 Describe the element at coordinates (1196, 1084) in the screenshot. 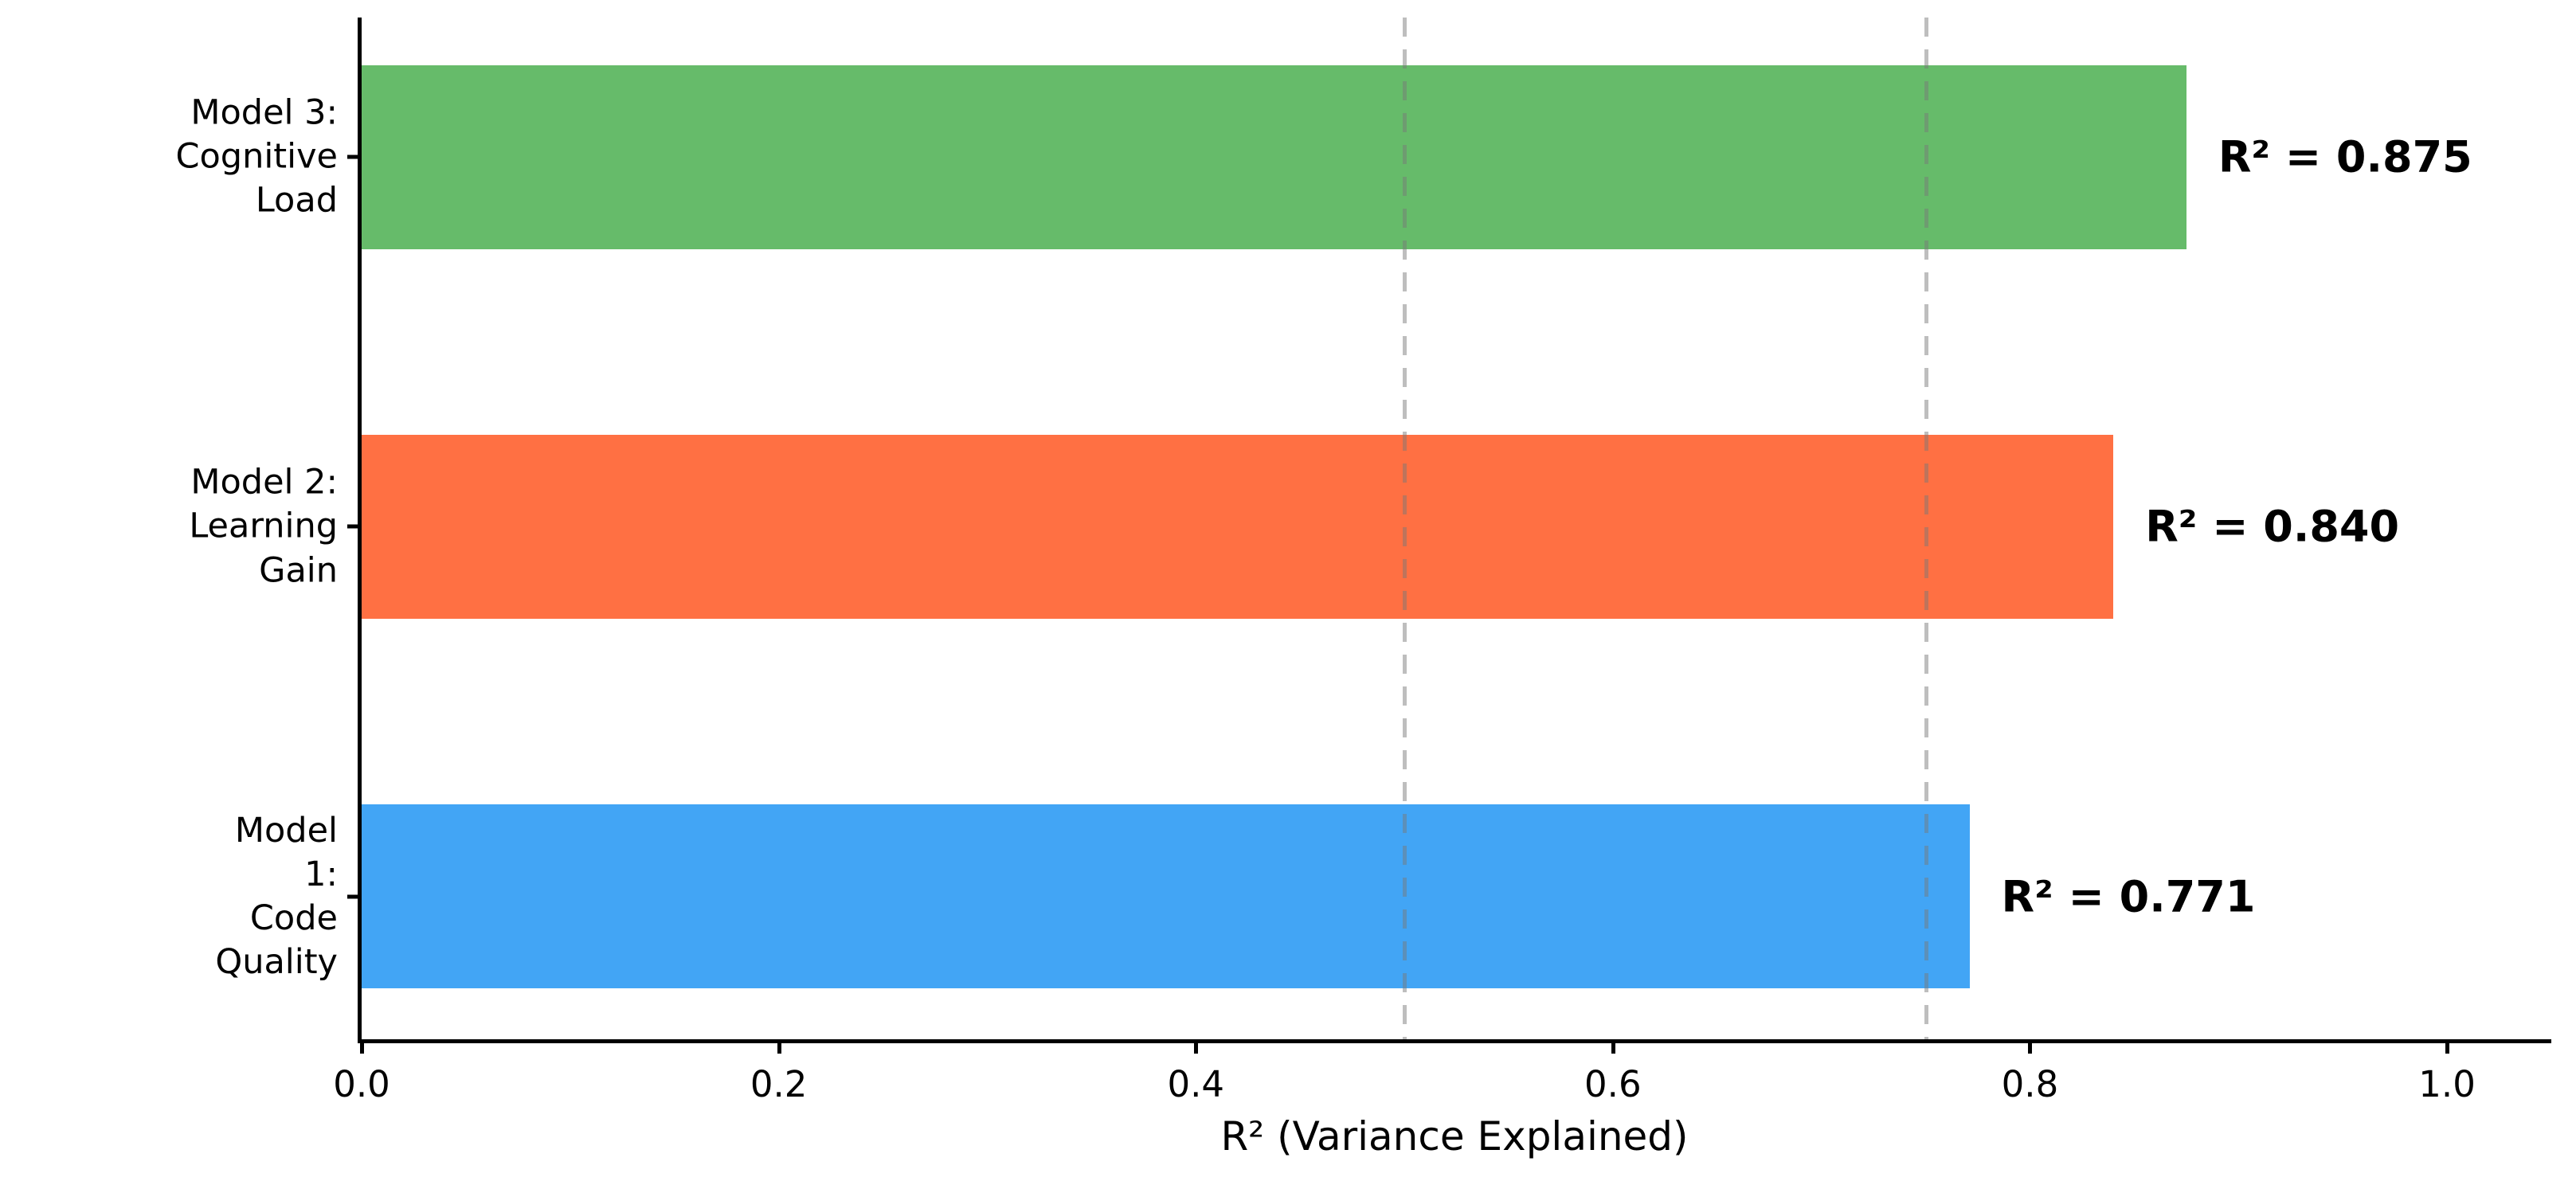

I see `x-tick-label: 0.4` at that location.